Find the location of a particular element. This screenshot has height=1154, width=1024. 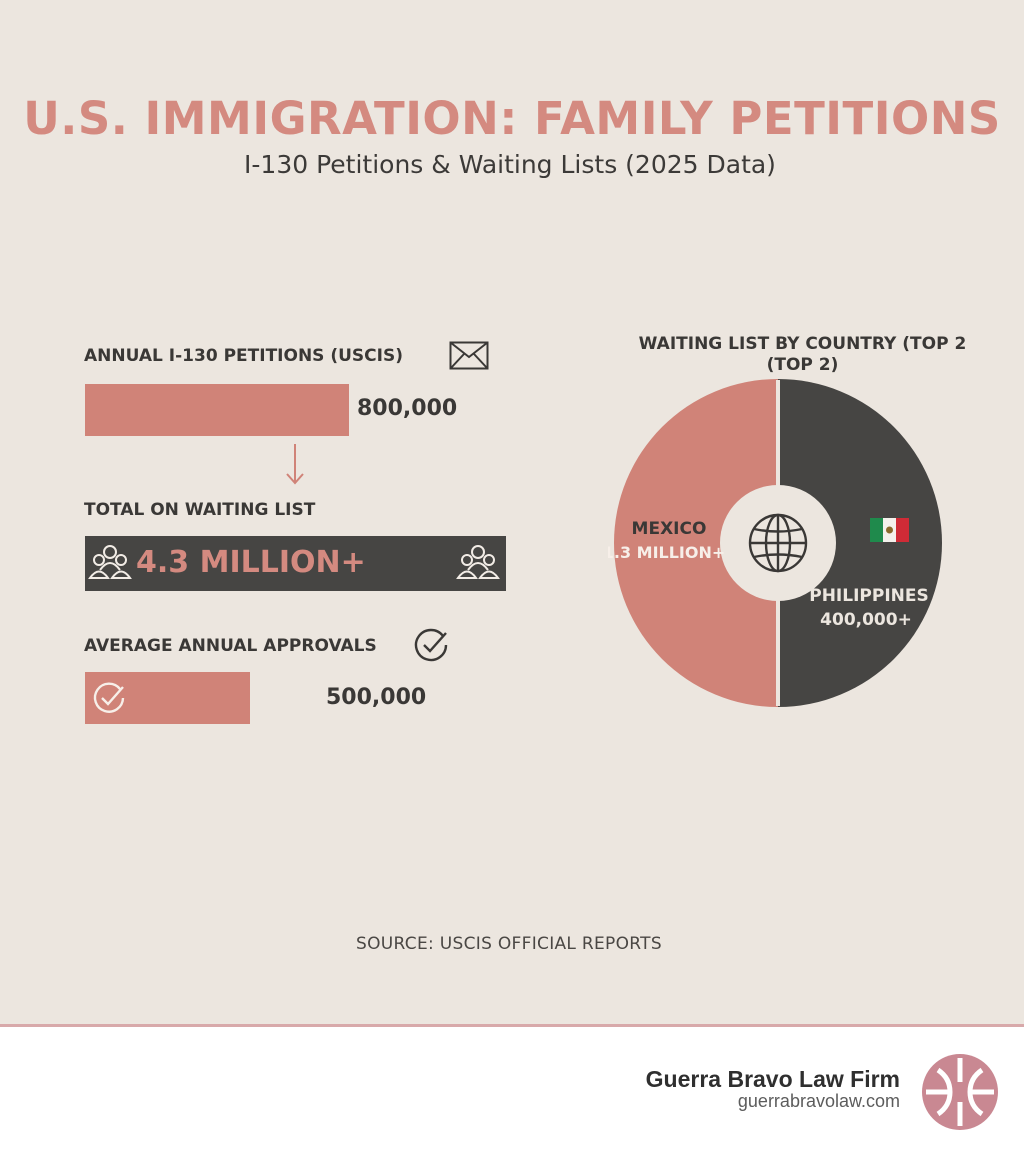

waiting-label: TOTAL ON WAITING LIST is located at coordinates (200, 510).